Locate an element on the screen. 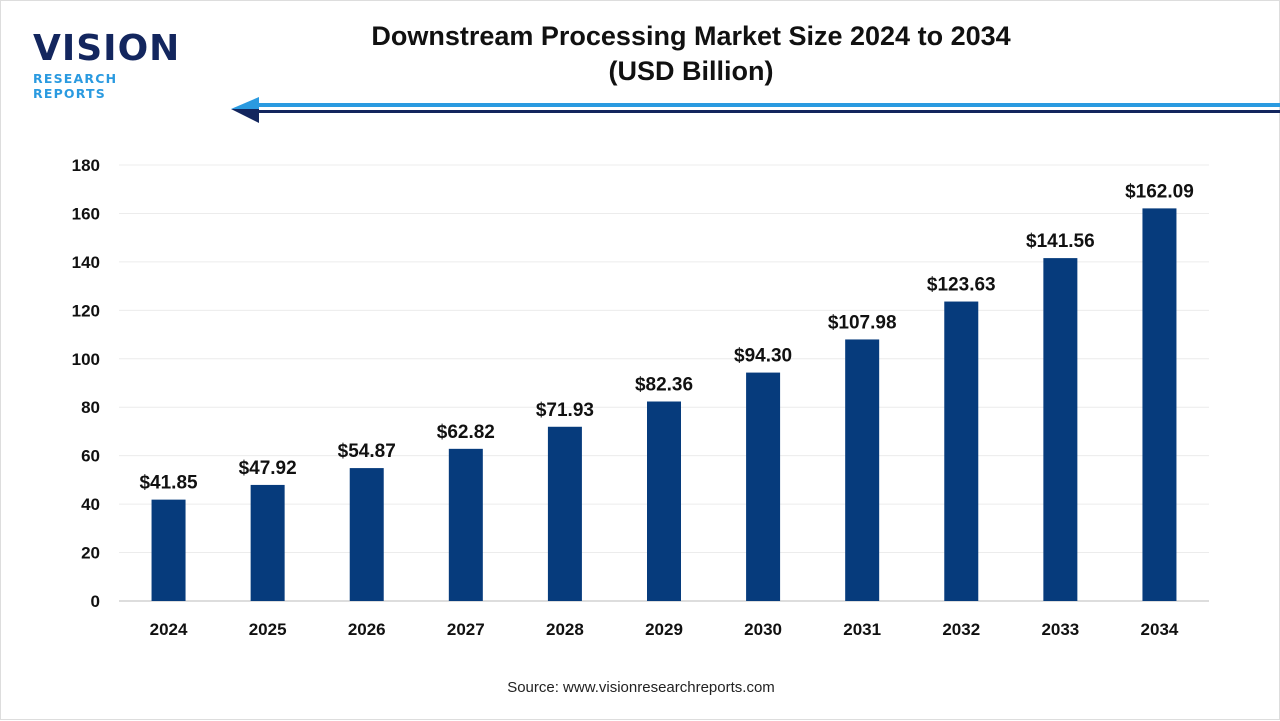 This screenshot has height=721, width=1280. bar-2028 is located at coordinates (564, 513).